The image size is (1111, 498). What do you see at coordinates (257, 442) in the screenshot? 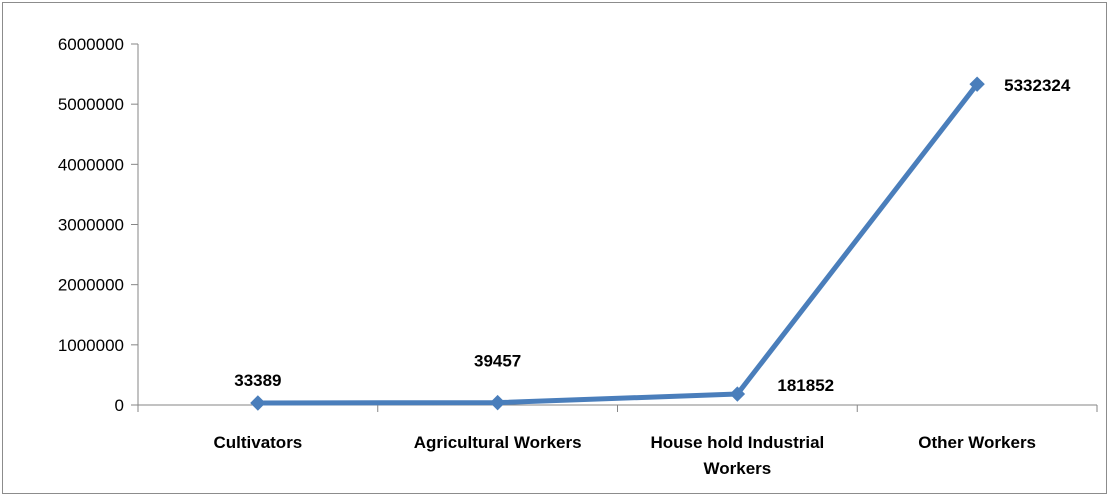
I see `x-category-label: Cultivators` at bounding box center [257, 442].